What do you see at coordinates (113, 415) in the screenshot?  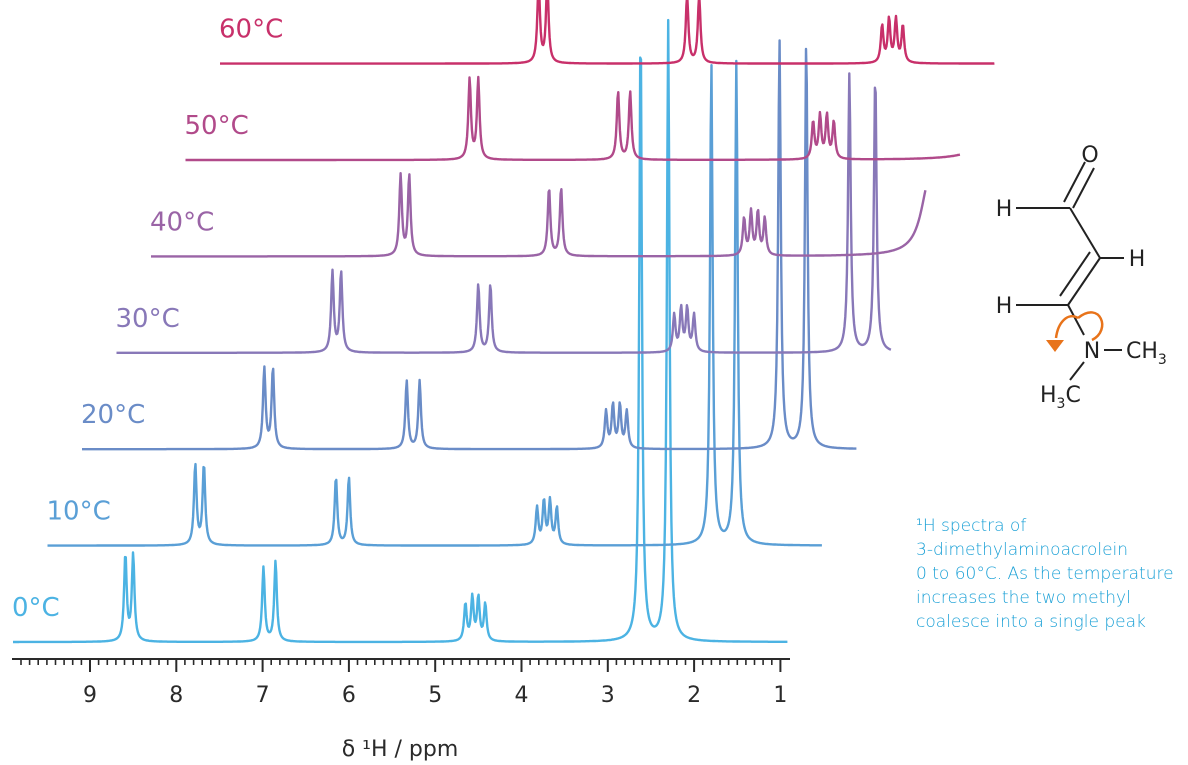 I see `temperature-label: 20°C` at bounding box center [113, 415].